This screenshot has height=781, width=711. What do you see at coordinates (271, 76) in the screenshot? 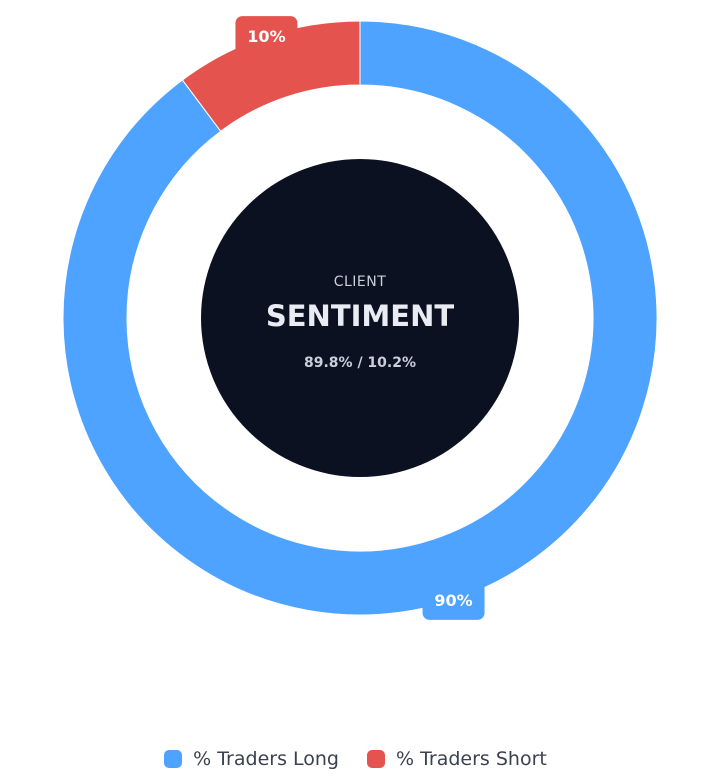
I see `slice-traders-short` at bounding box center [271, 76].